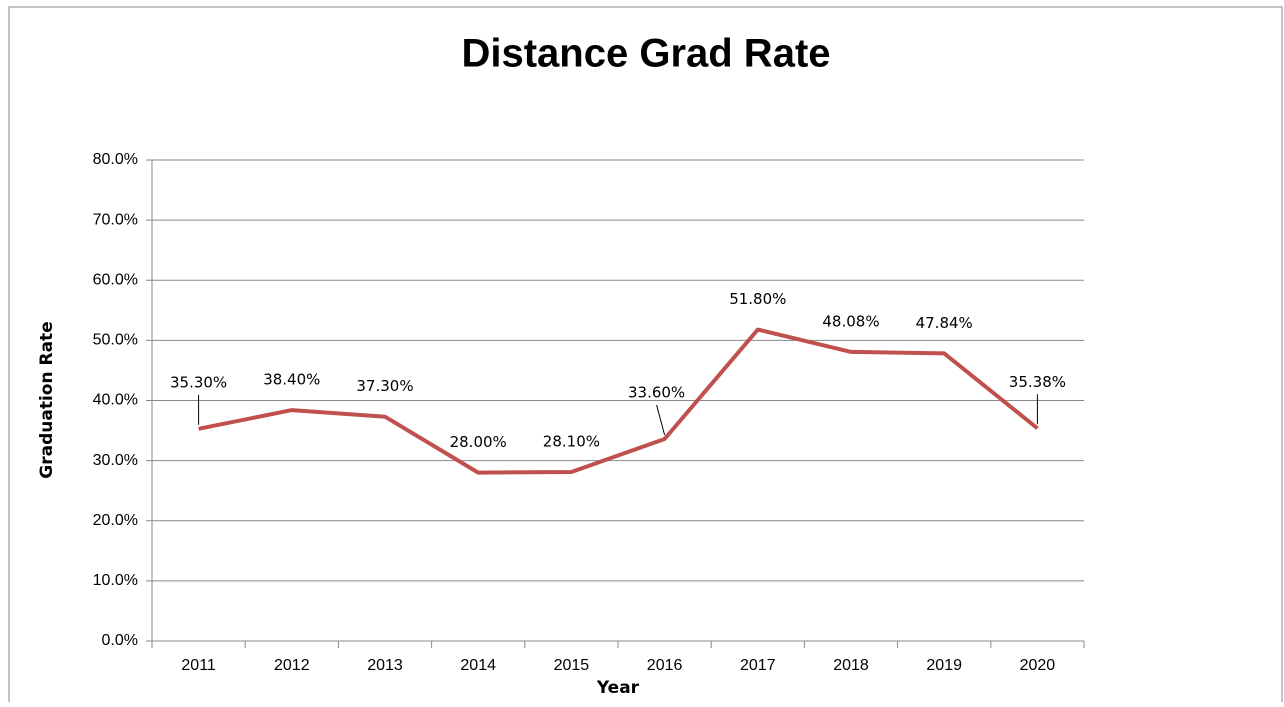 The width and height of the screenshot is (1284, 707). Describe the element at coordinates (757, 299) in the screenshot. I see `data-label: 51.80%` at that location.